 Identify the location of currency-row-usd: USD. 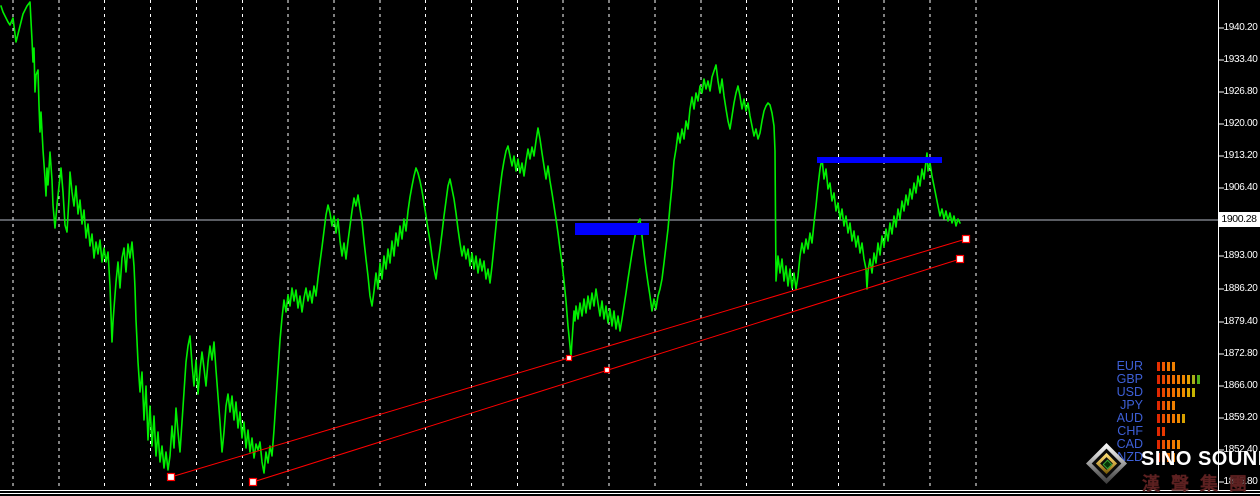
(1152, 392).